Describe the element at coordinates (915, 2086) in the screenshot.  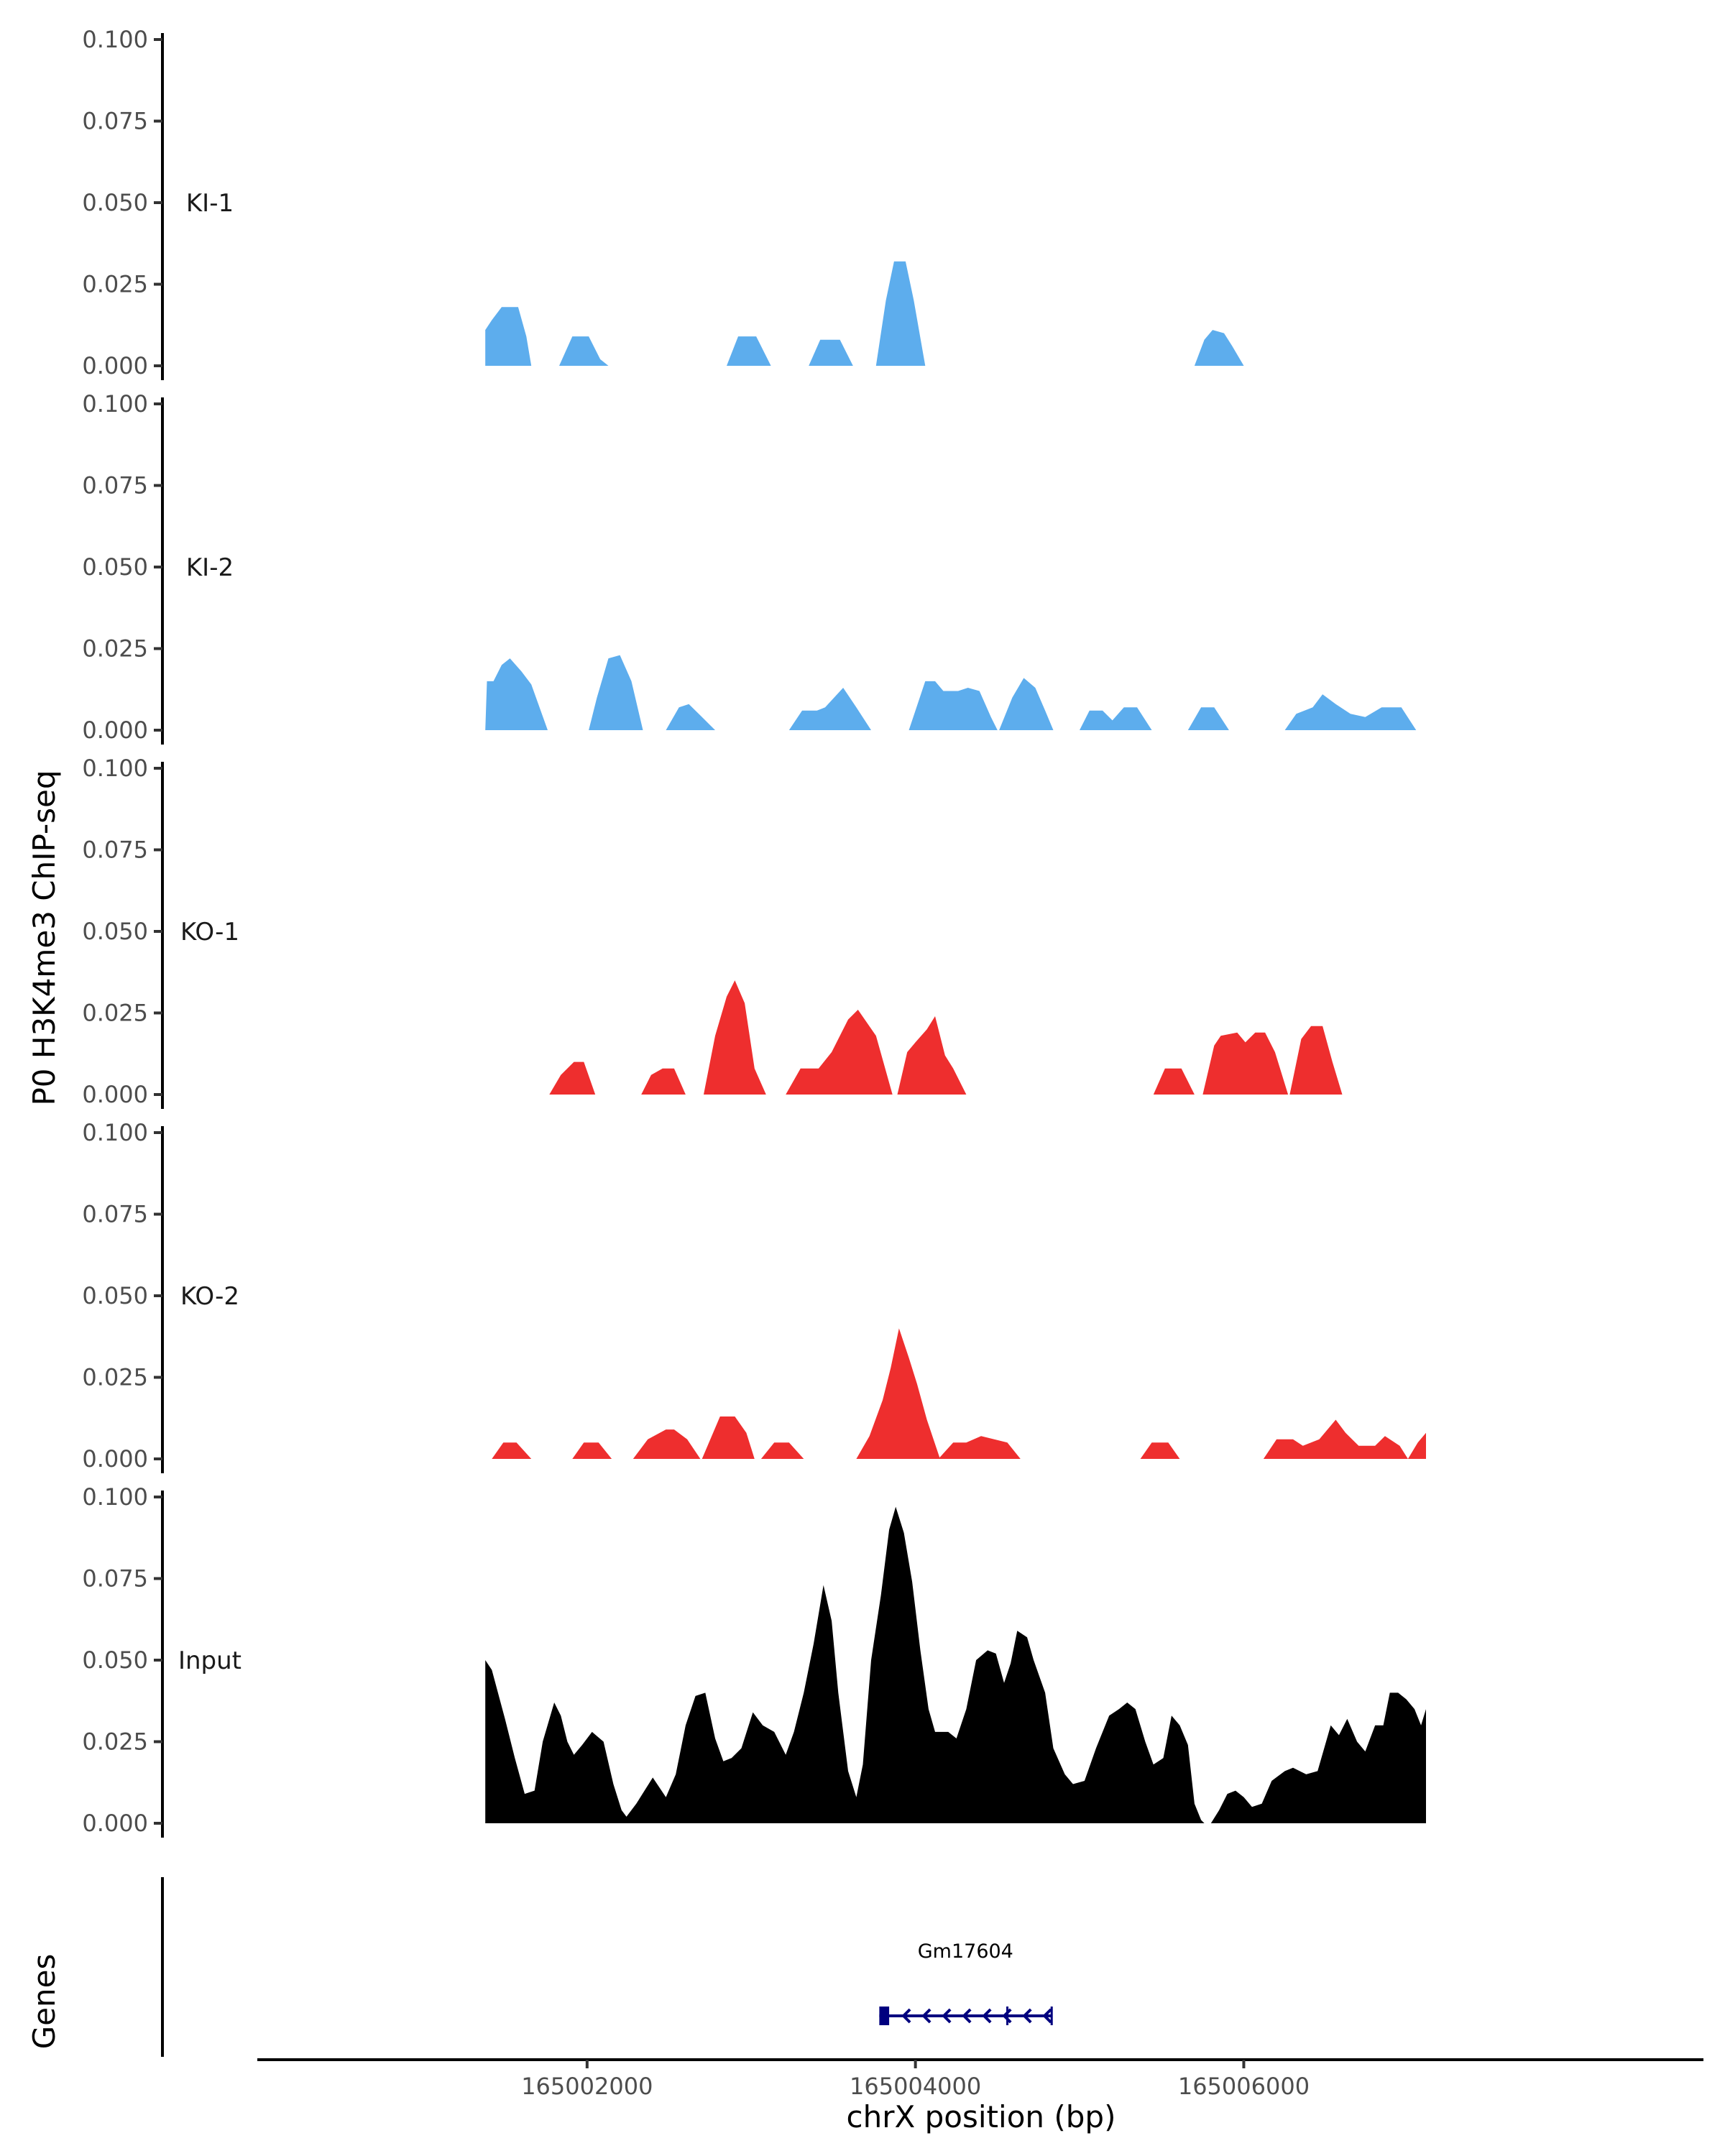
I see `x-tick-label: 165004000` at that location.